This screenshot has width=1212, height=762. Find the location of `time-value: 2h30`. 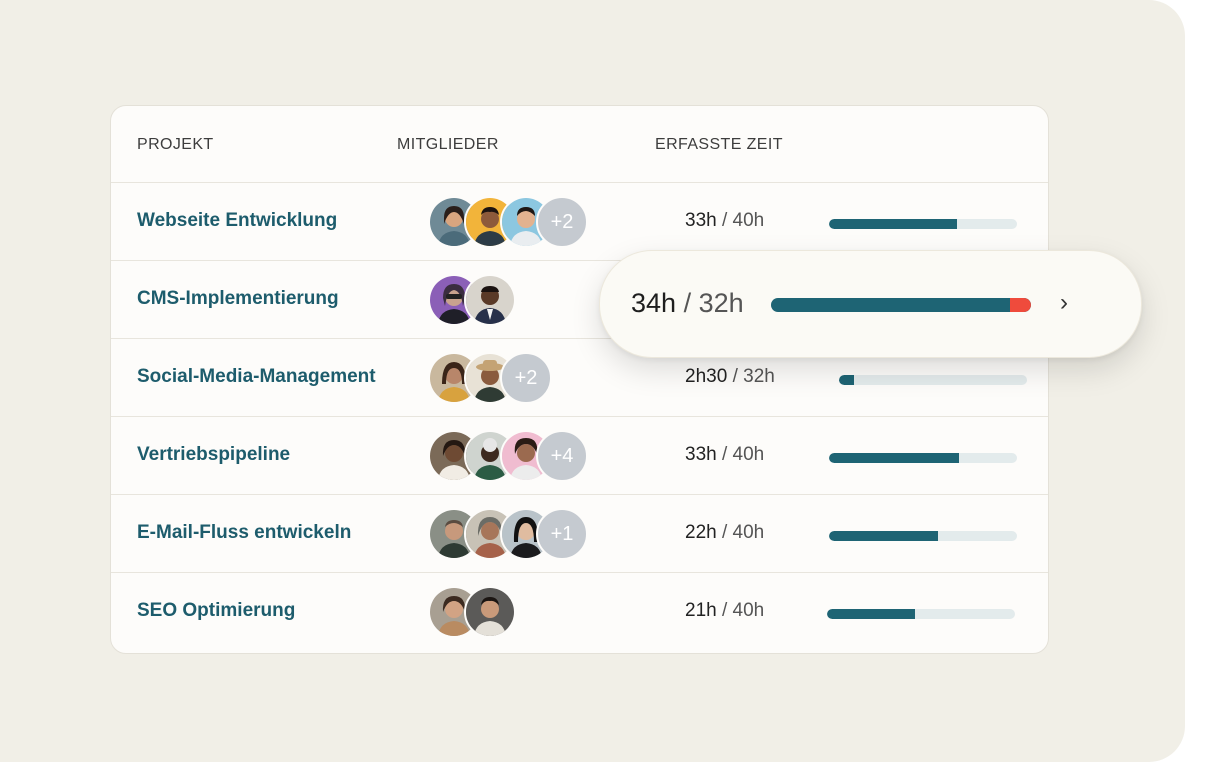

time-value: 2h30 is located at coordinates (706, 376).